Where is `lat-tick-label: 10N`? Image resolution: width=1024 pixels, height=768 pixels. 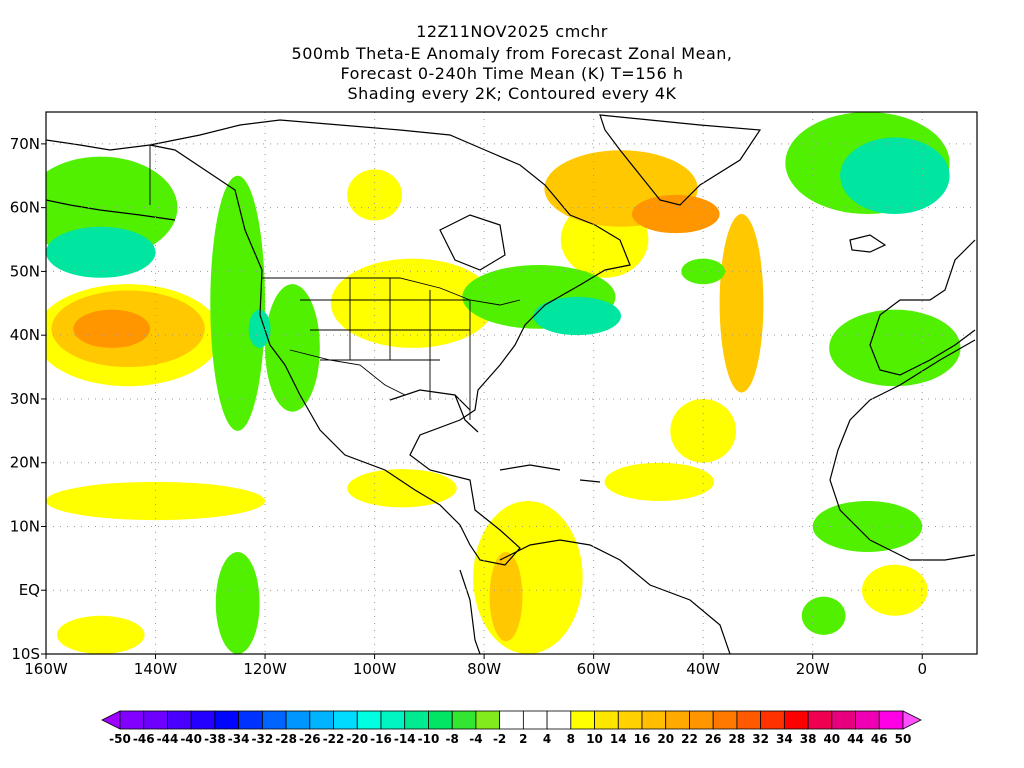
lat-tick-label: 10N is located at coordinates (25, 526).